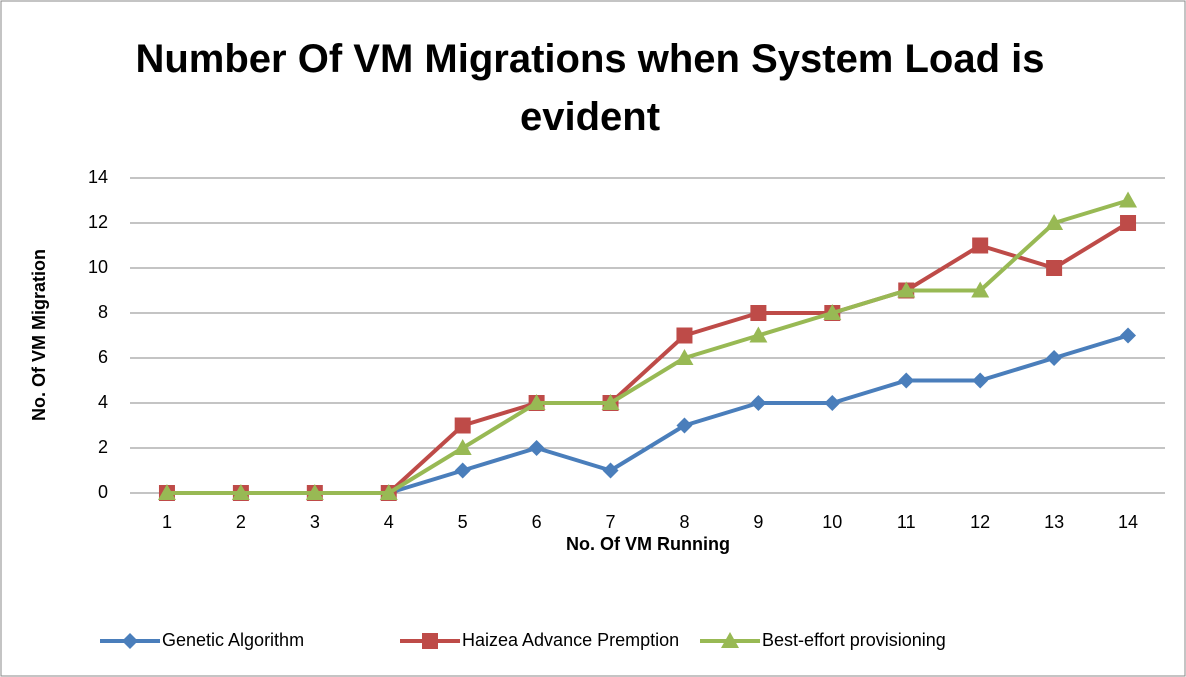 This screenshot has width=1186, height=677. I want to click on x-tick-label: 13, so click(1054, 522).